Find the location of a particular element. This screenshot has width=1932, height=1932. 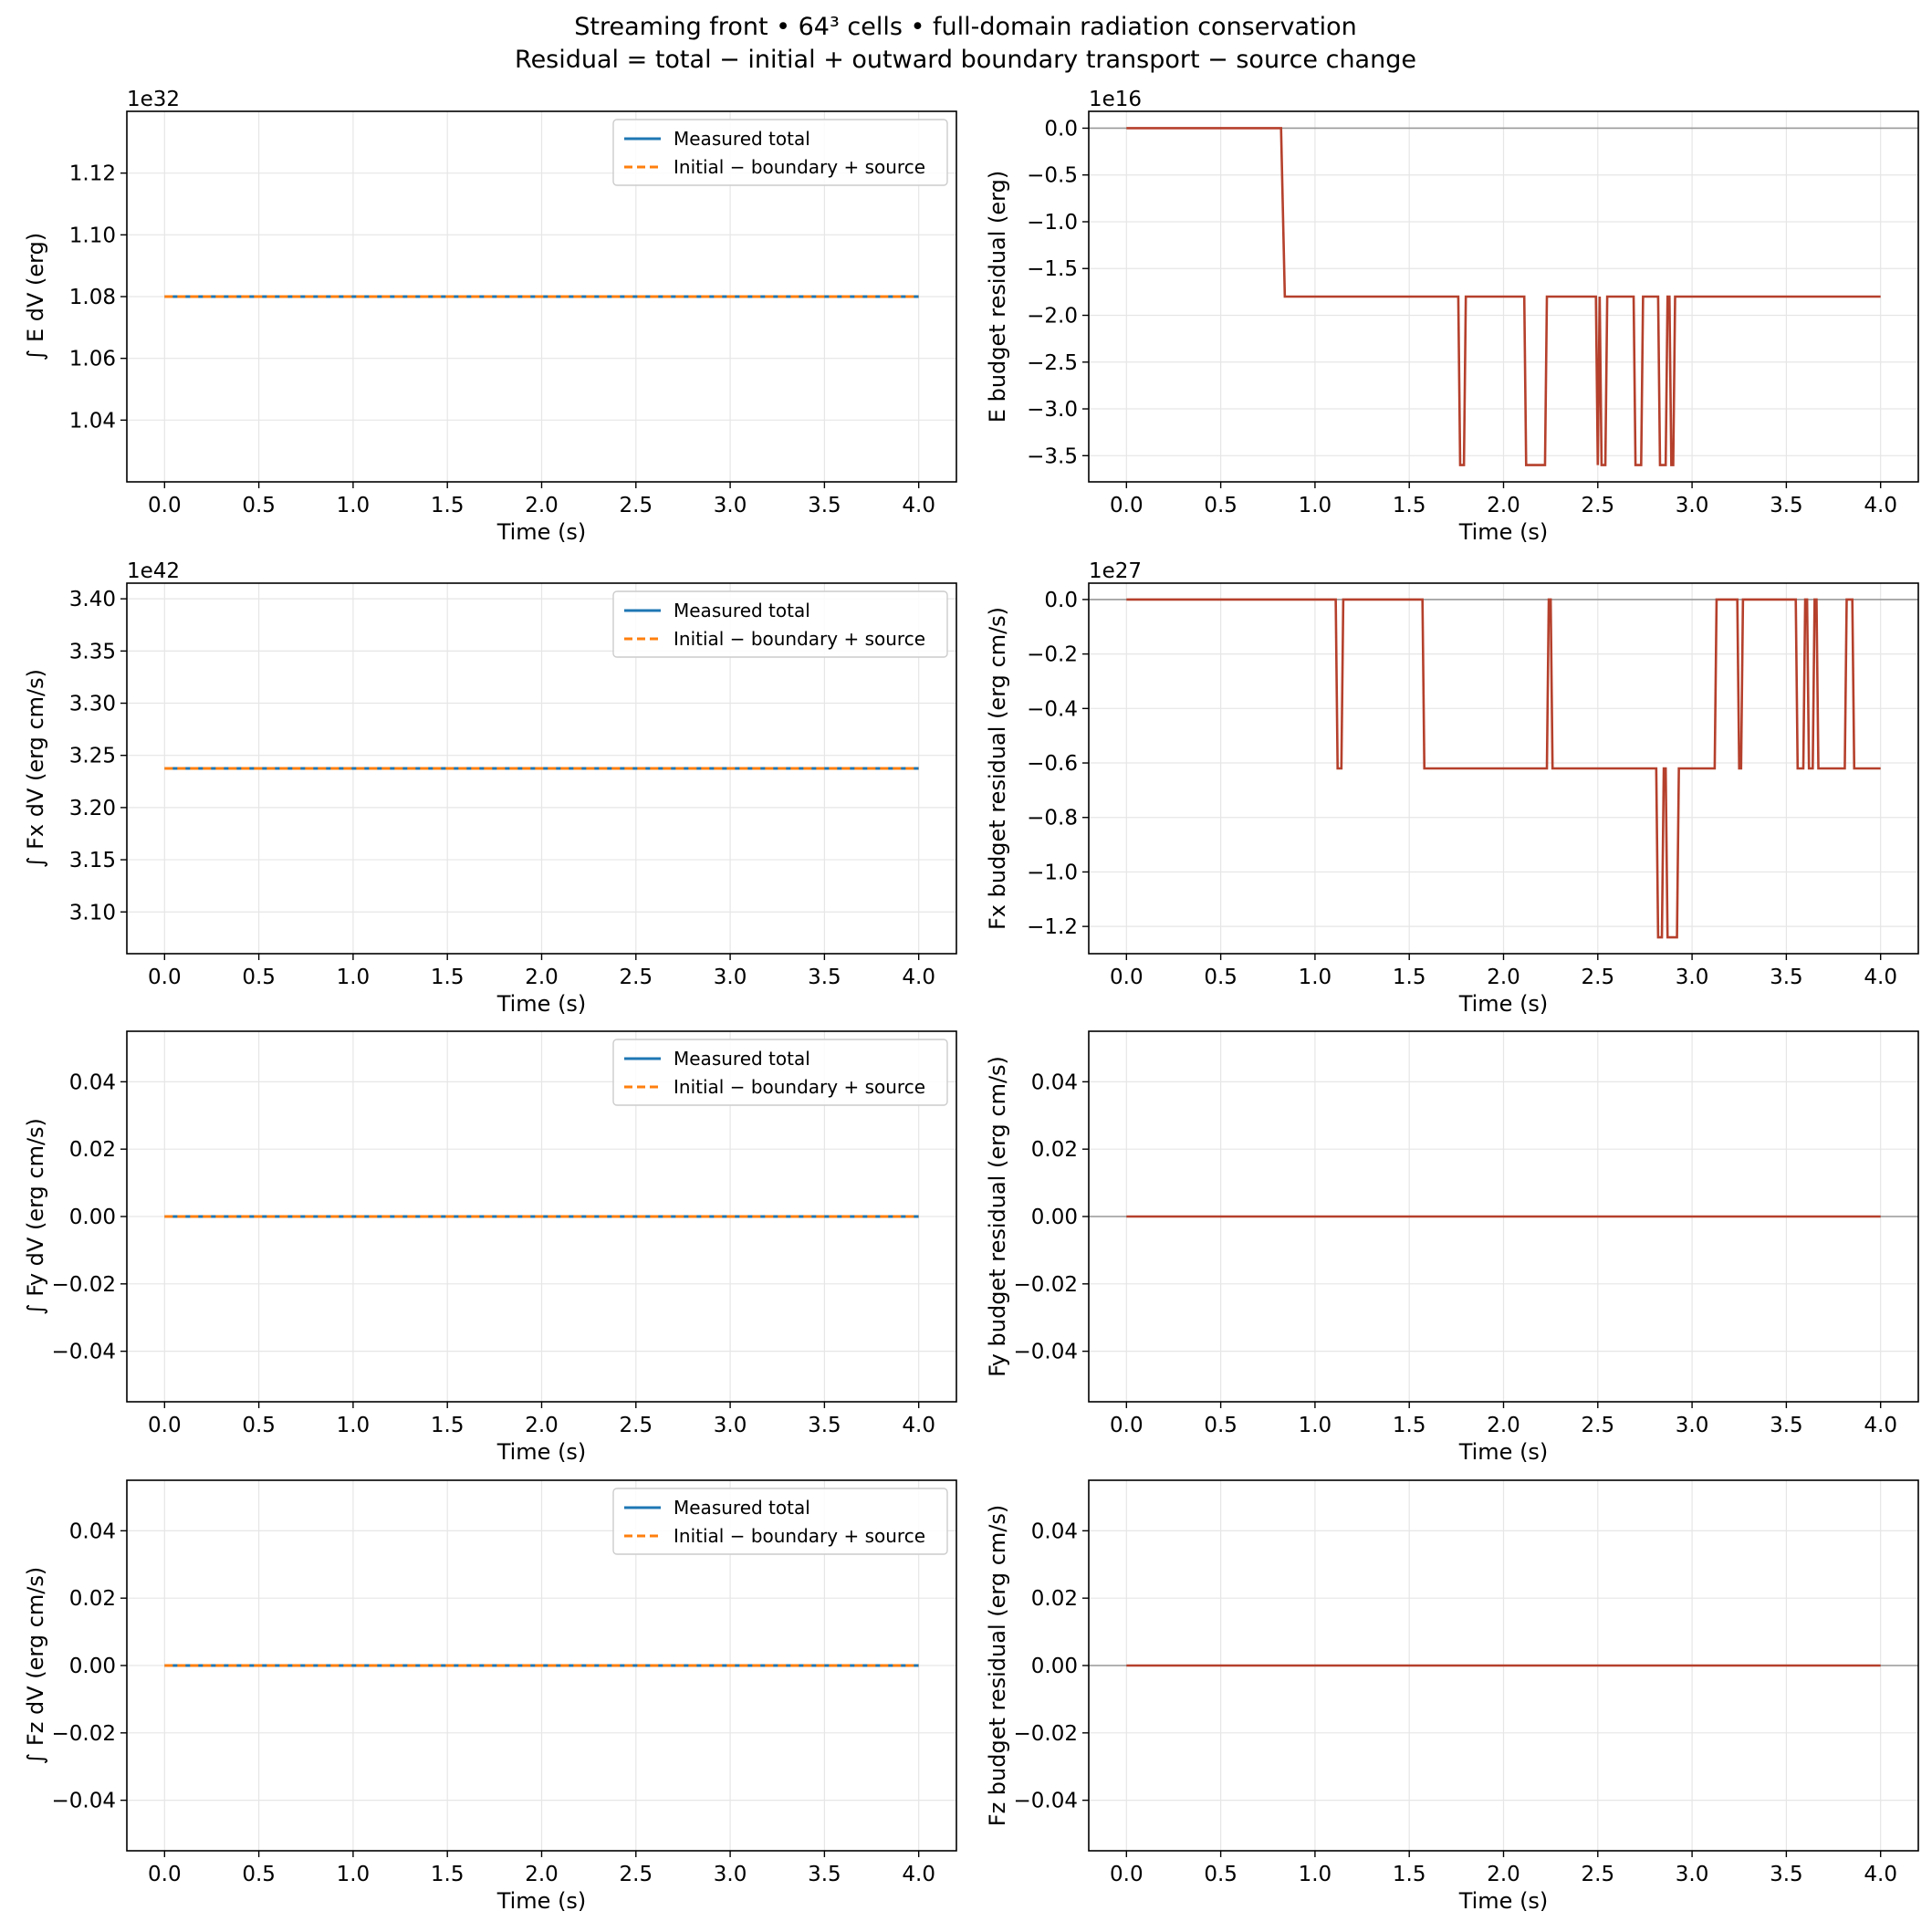

y-tick-label: 1.12 is located at coordinates (92, 174).